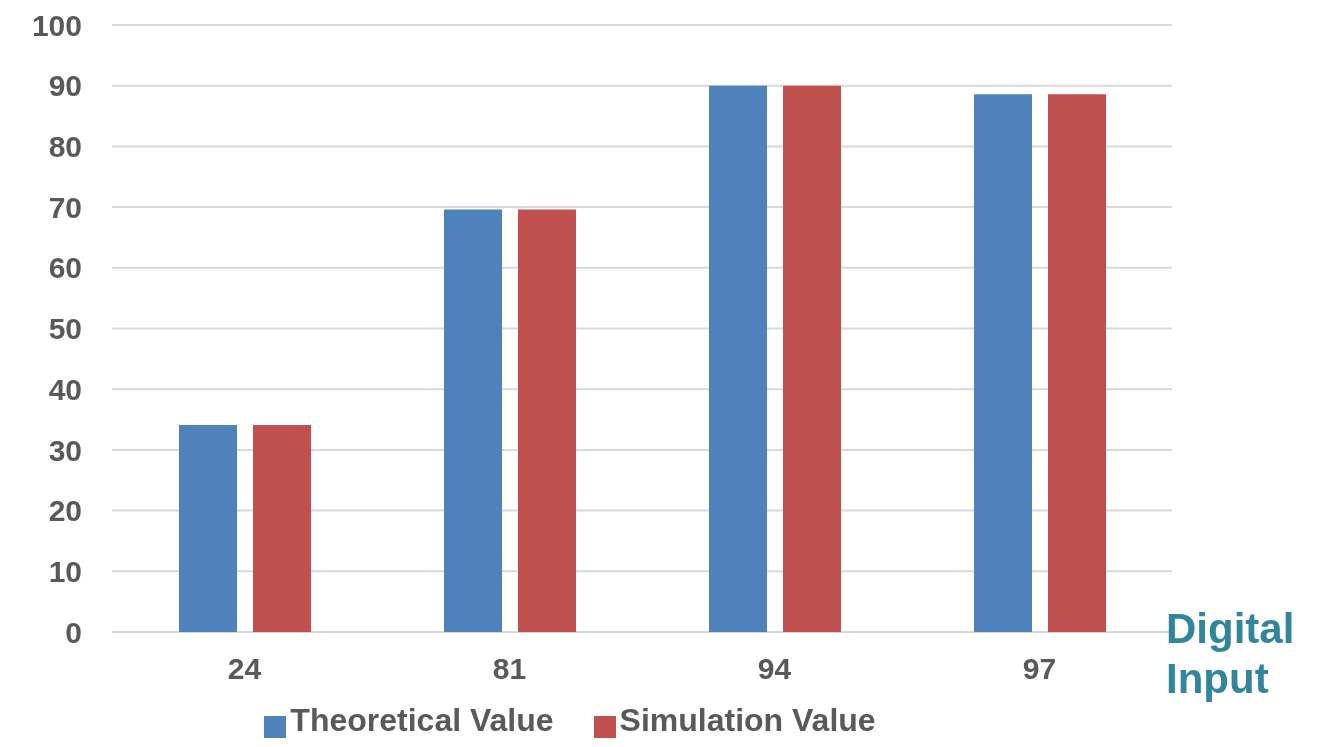 Image resolution: width=1320 pixels, height=747 pixels. Describe the element at coordinates (65, 147) in the screenshot. I see `y-tick-label: 80` at that location.